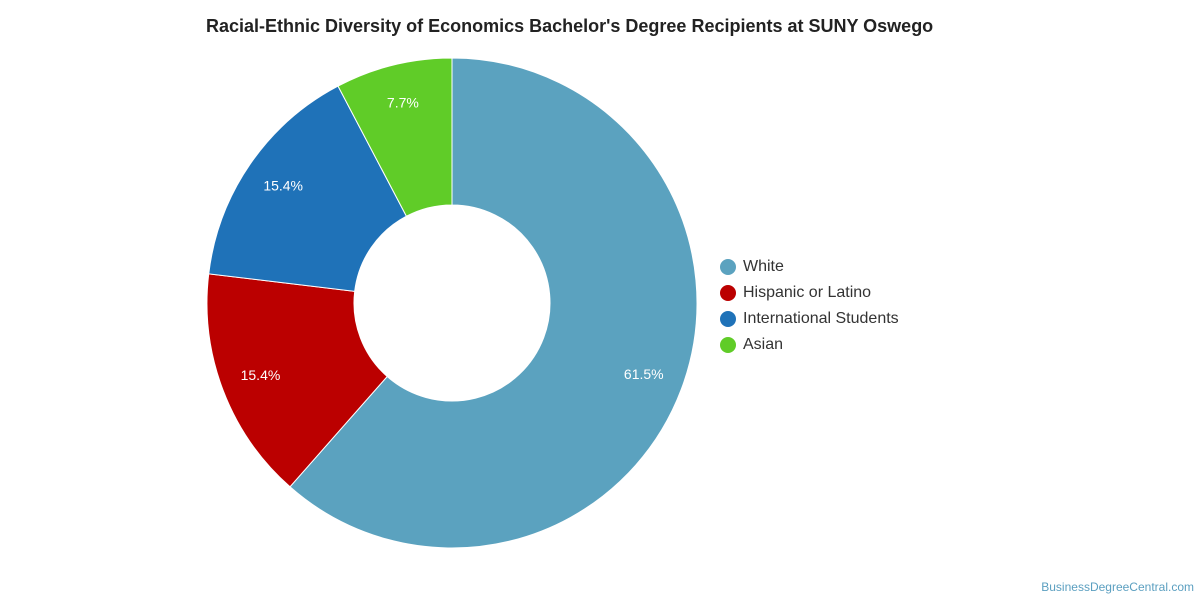 The width and height of the screenshot is (1200, 600). What do you see at coordinates (283, 185) in the screenshot?
I see `slice-label-international-students: 15.4%` at bounding box center [283, 185].